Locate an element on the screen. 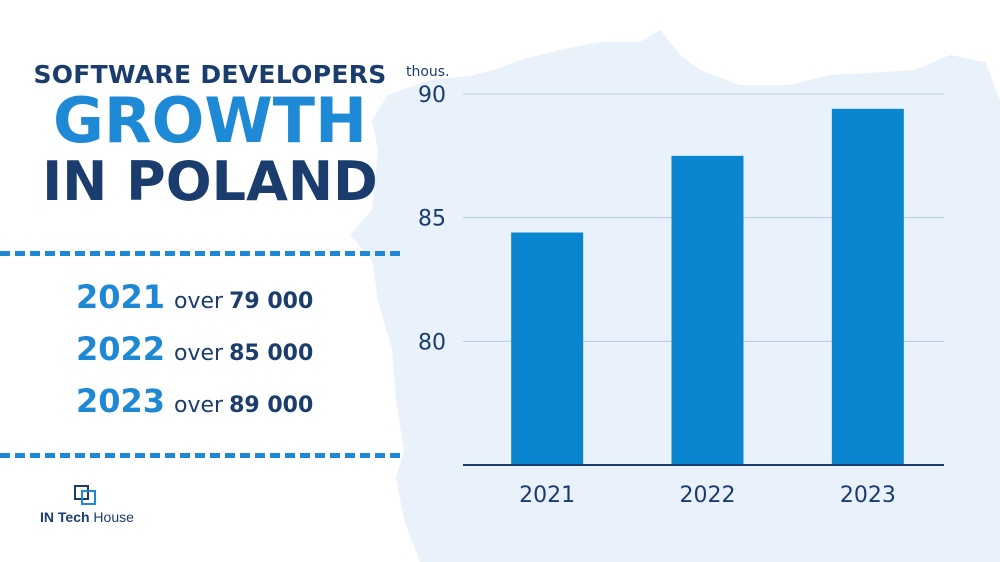 This screenshot has height=562, width=1000. stat-value: 79 000 is located at coordinates (271, 301).